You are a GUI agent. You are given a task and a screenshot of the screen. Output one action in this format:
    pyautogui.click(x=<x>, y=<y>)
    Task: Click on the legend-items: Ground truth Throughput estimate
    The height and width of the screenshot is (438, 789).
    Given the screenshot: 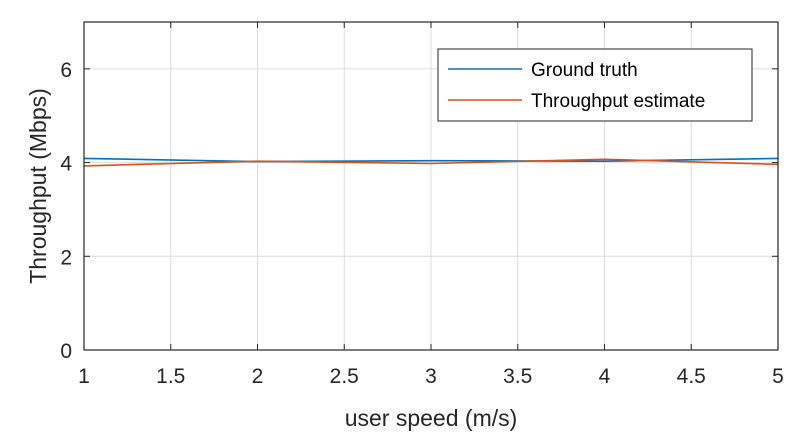 What is the action you would take?
    pyautogui.click(x=576, y=86)
    